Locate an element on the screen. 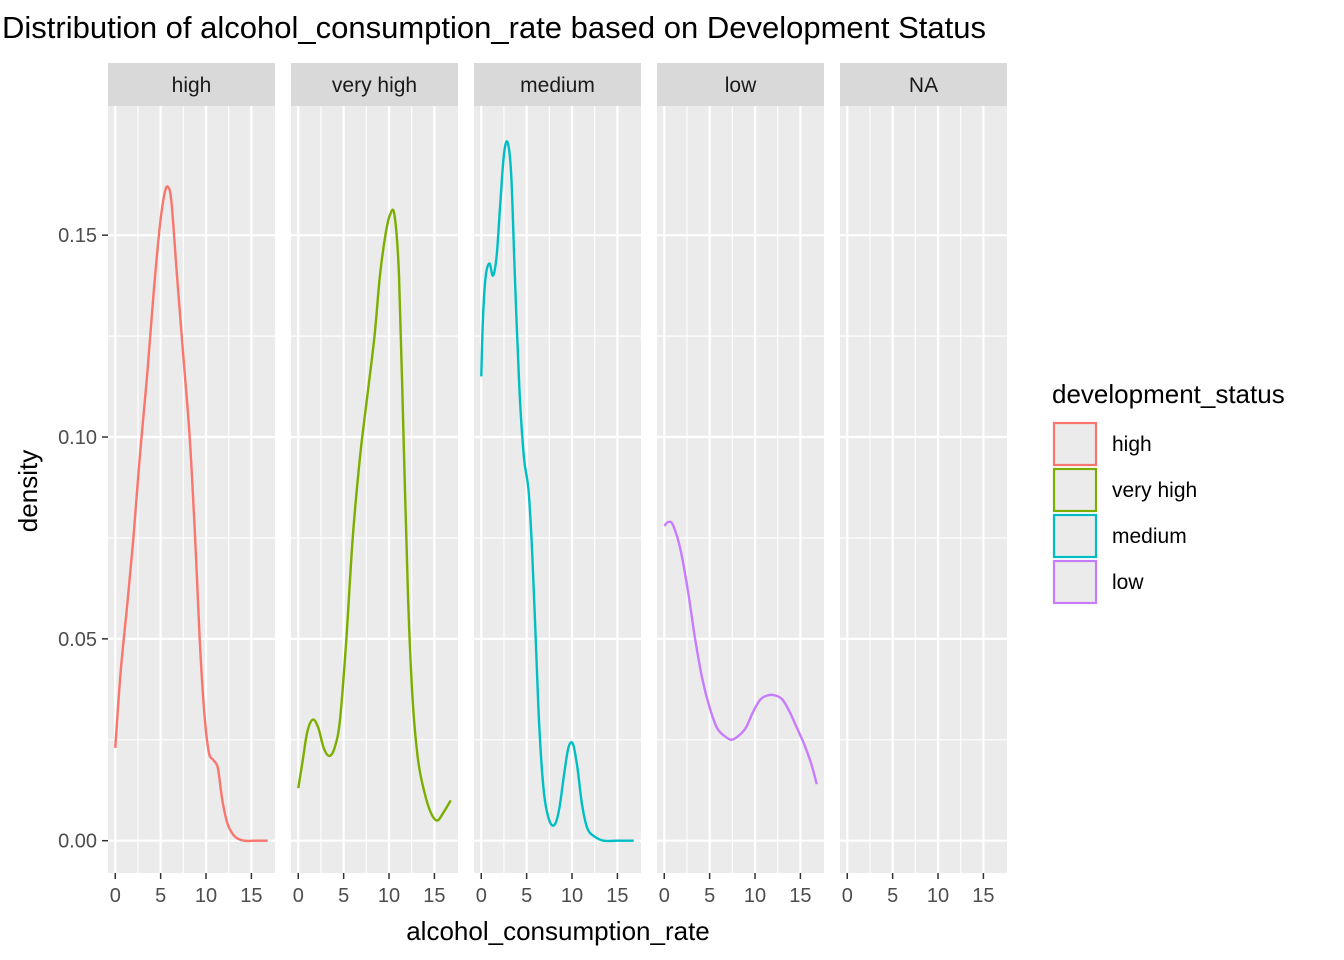 This screenshot has height=960, width=1344. legend-item: high is located at coordinates (1102, 444).